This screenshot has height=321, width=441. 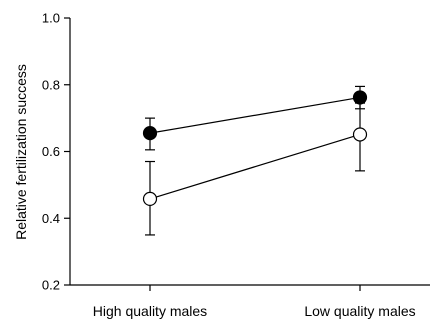 What do you see at coordinates (21, 152) in the screenshot?
I see `y-axis-title: Relative fertilization success` at bounding box center [21, 152].